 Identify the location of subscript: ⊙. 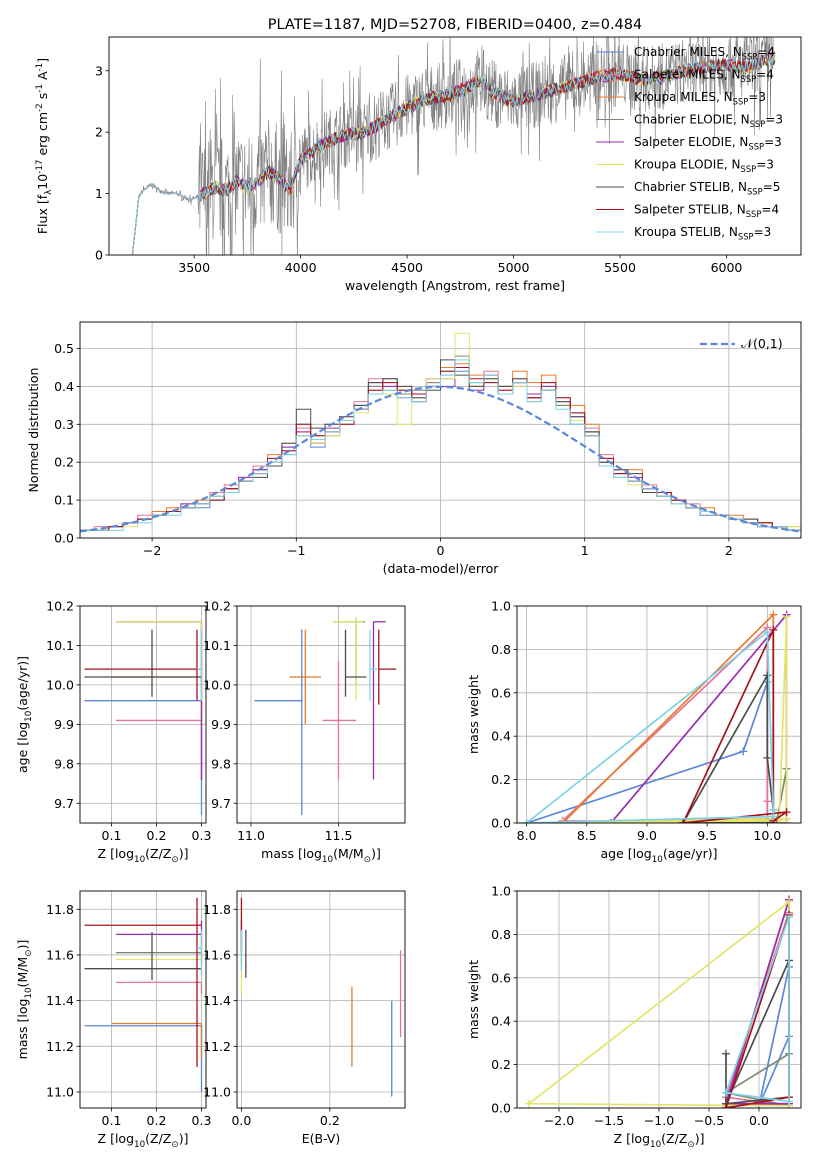
(29, 952).